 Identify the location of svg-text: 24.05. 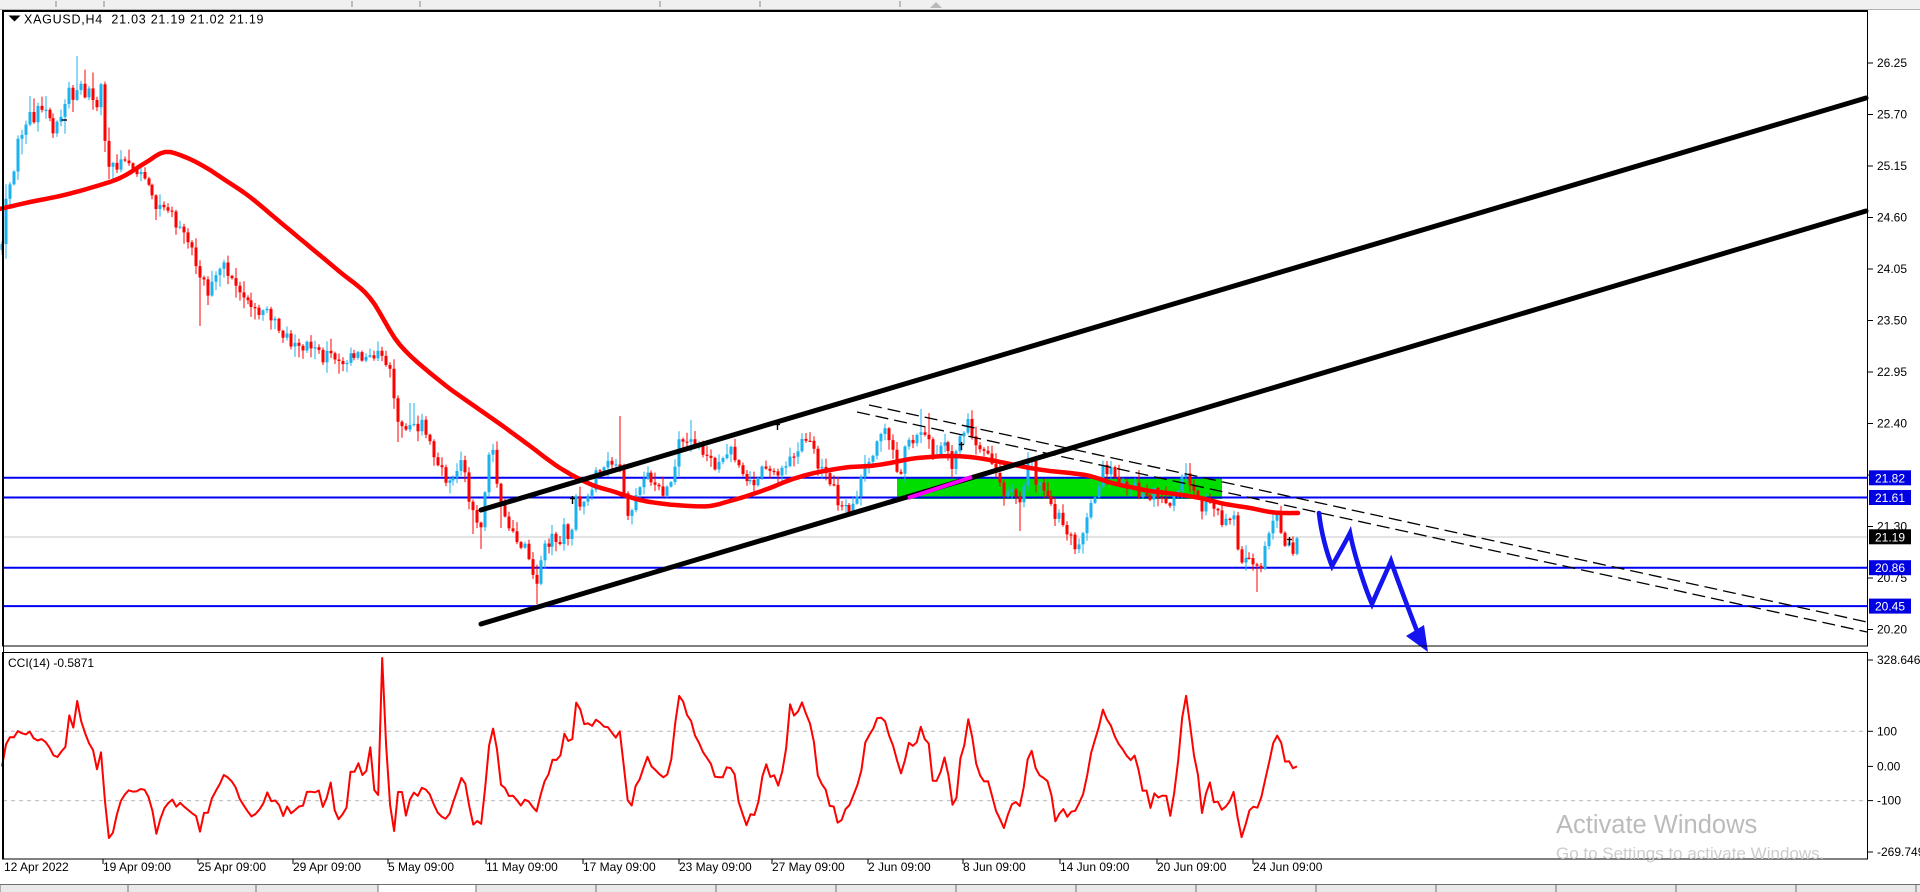
(1892, 269).